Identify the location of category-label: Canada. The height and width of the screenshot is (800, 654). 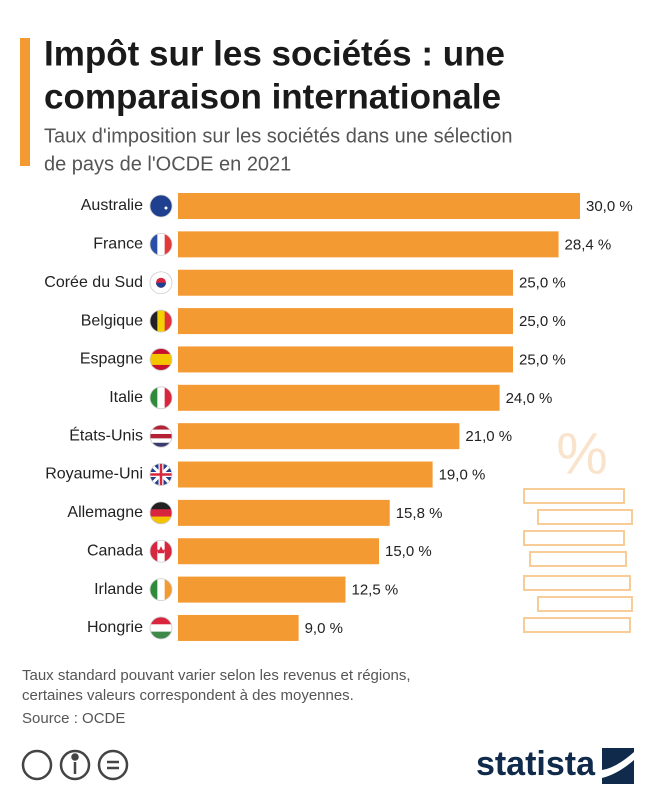
(115, 550).